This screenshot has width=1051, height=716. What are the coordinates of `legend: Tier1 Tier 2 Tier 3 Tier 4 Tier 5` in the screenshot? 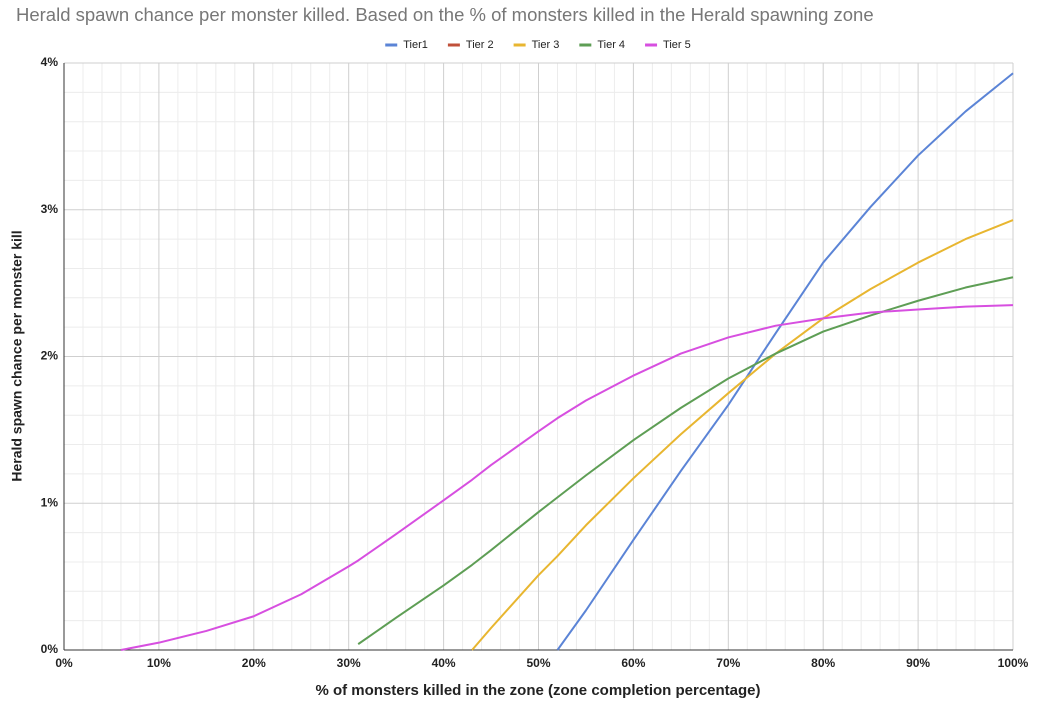 It's located at (538, 45).